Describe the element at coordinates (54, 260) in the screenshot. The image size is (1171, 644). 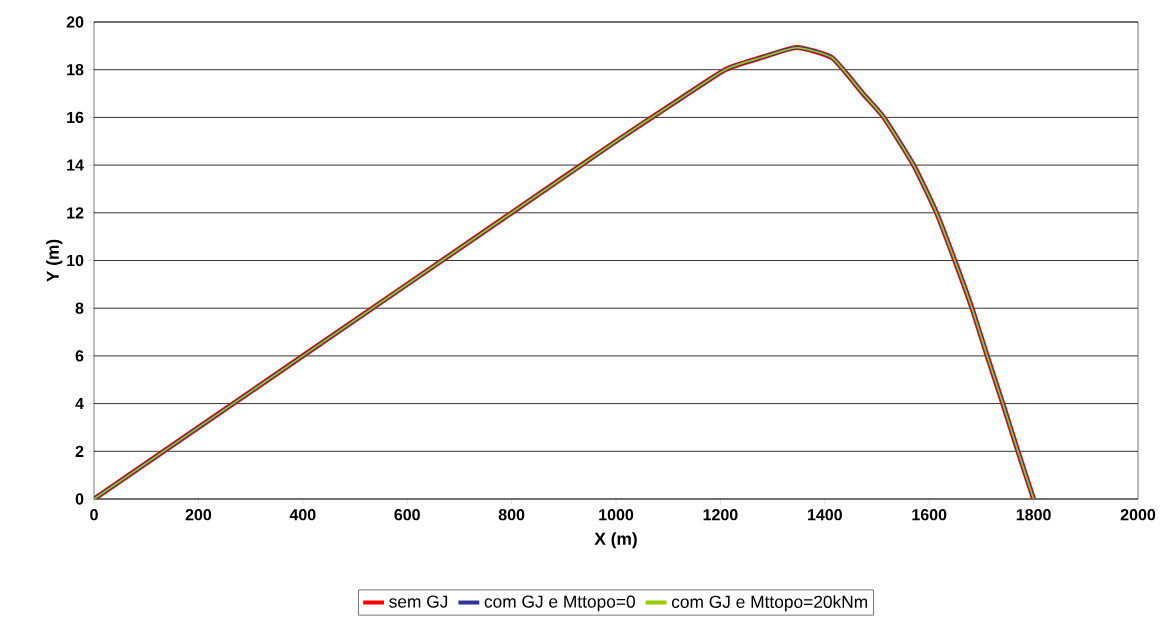
I see `y-axis-title: Y (m)` at that location.